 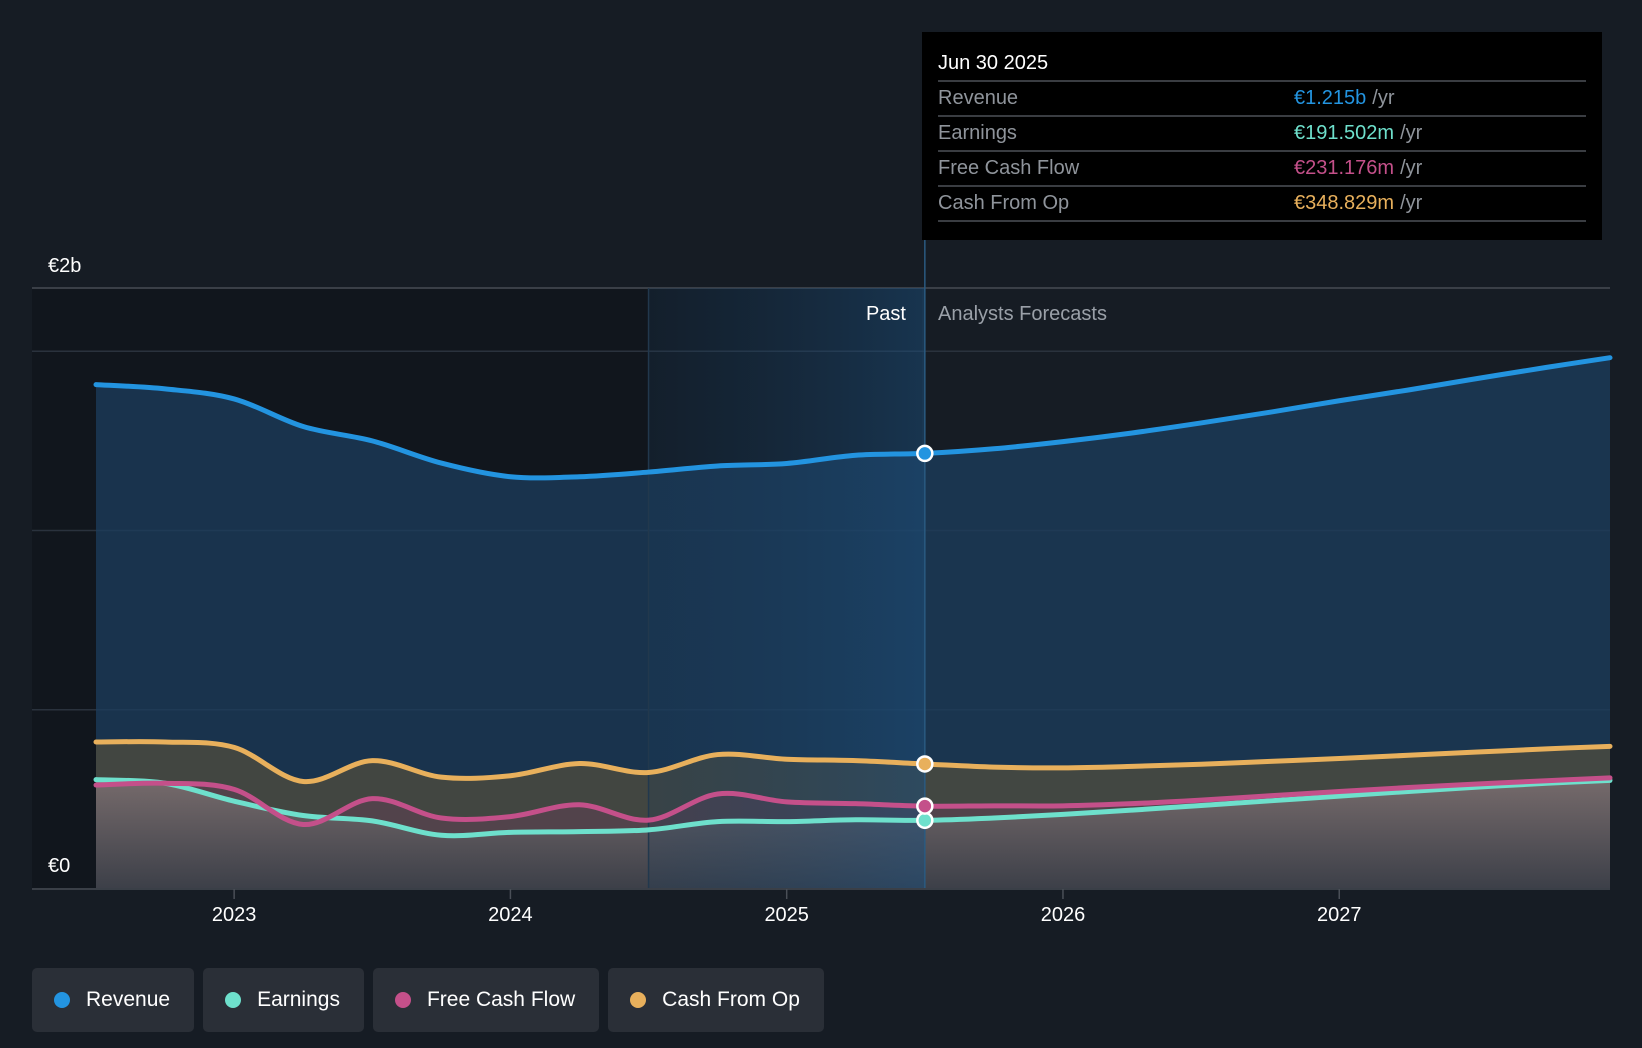 I want to click on x-axis-ticks: 2023 2024 2025 2026 2027, so click(x=787, y=907).